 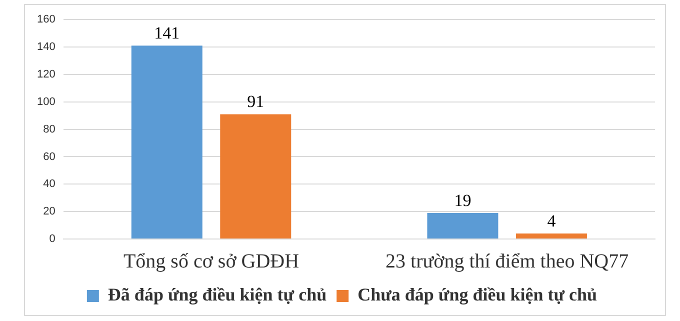 I want to click on x-tick-label: 23 trường thí điểm theo NQ77, so click(x=507, y=261).